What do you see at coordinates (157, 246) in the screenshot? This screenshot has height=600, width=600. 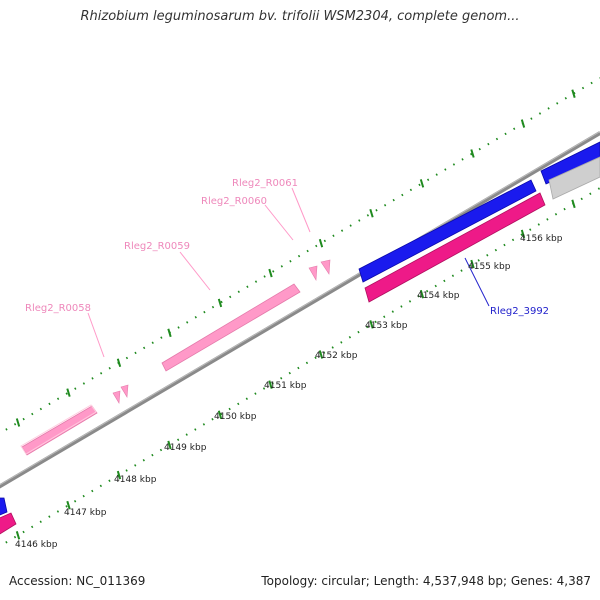 I see `feature-label-r0059: Rleg2_R0059` at bounding box center [157, 246].